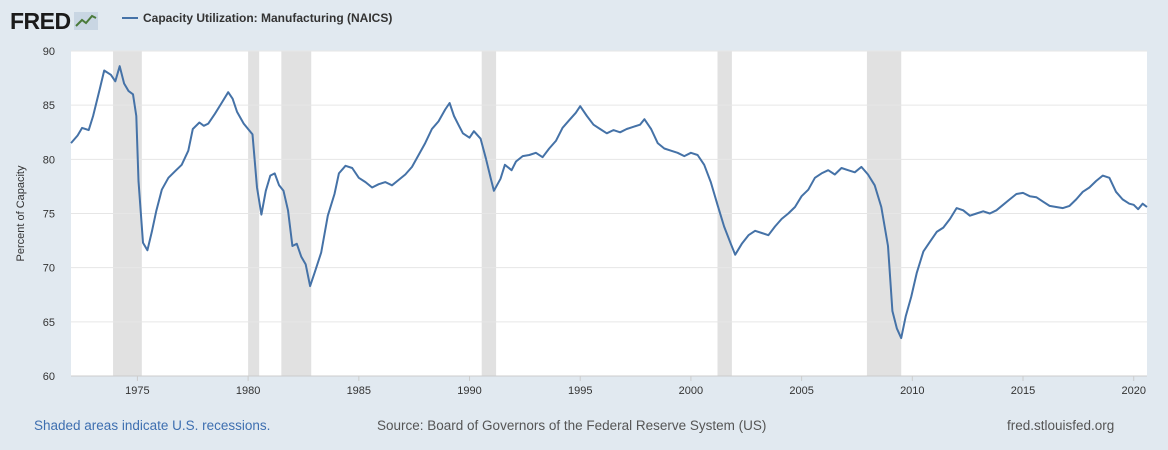 Image resolution: width=1168 pixels, height=450 pixels. Describe the element at coordinates (49, 106) in the screenshot. I see `y-tick-label: 85` at that location.